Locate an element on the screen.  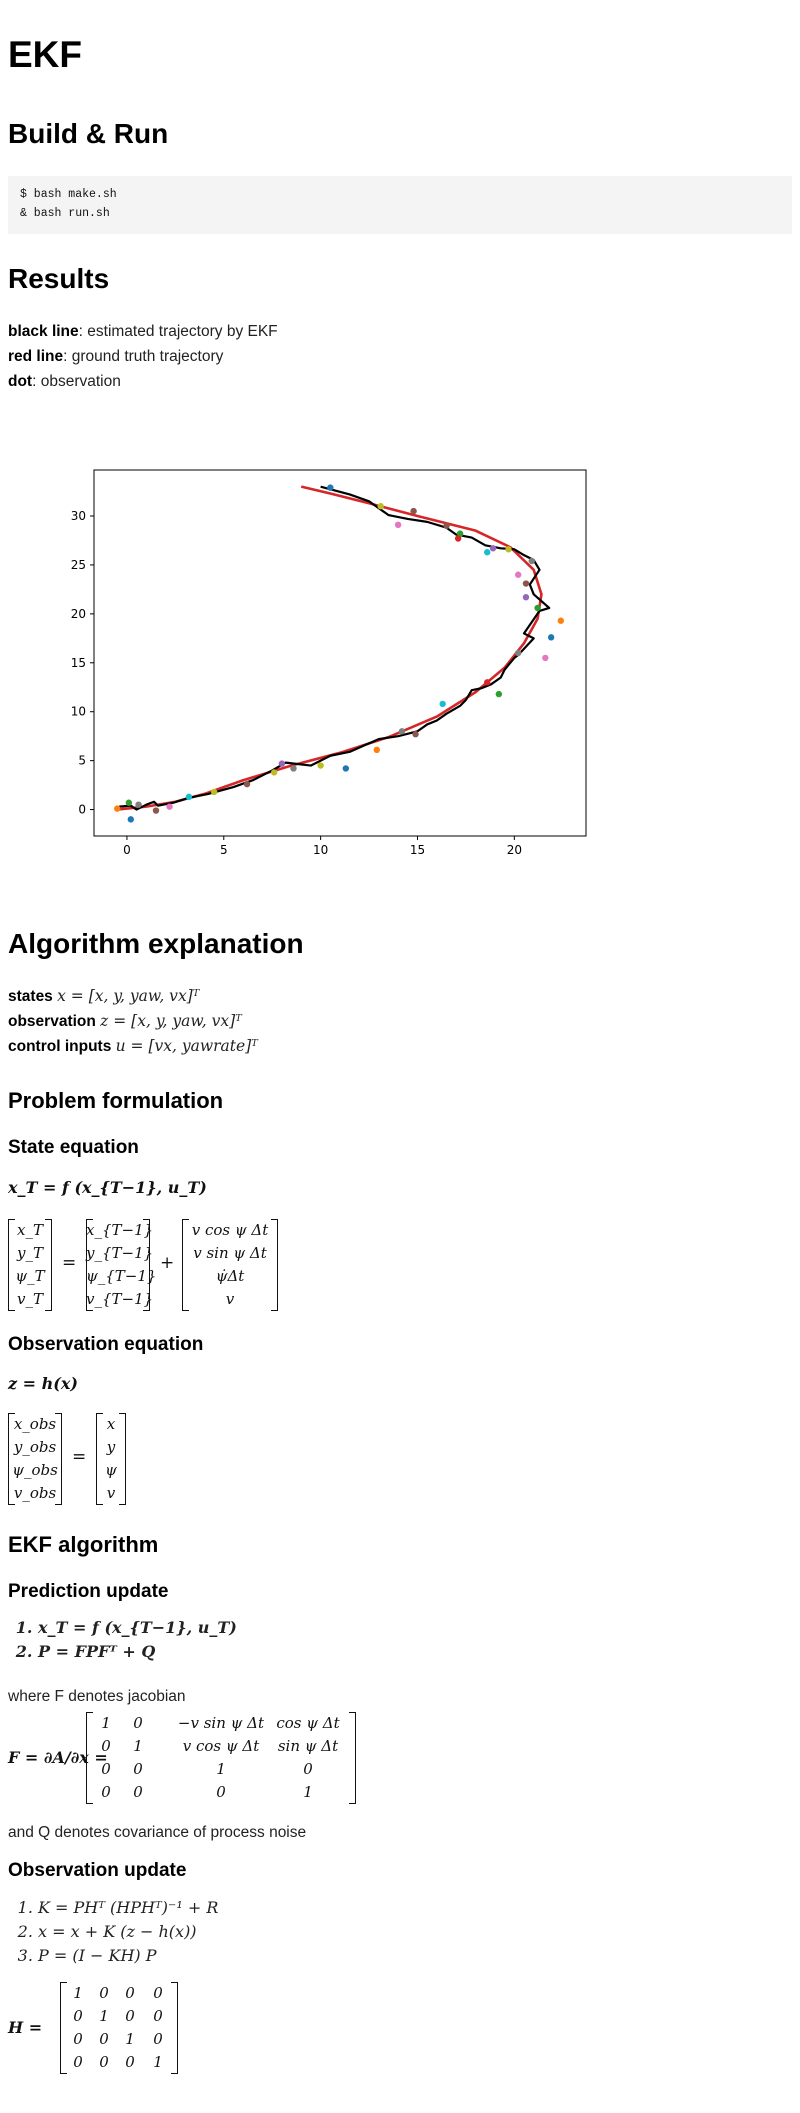
prediction-heading: Prediction update is located at coordinates (88, 1591).